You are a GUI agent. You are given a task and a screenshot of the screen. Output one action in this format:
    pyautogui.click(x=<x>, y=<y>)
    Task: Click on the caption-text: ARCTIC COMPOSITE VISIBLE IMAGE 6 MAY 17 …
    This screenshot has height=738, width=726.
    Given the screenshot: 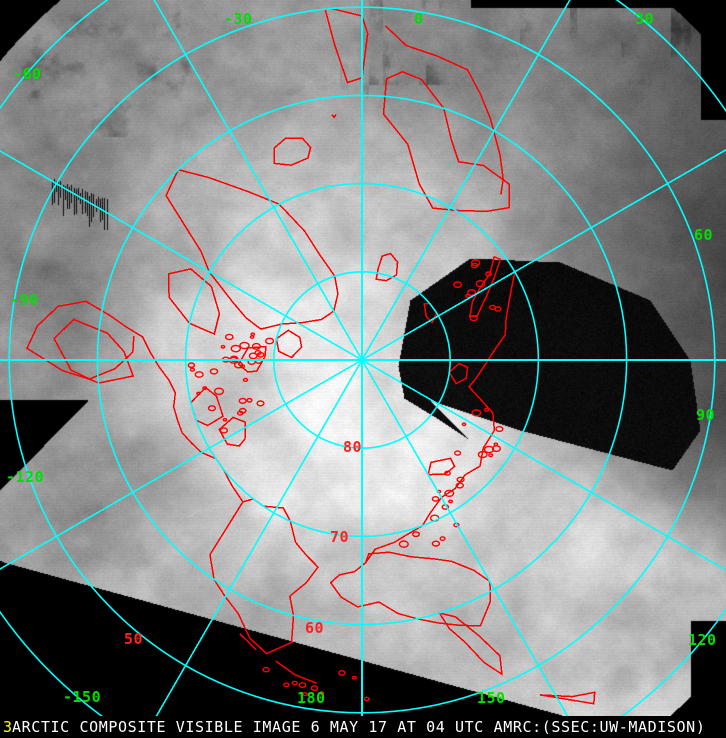 What is the action you would take?
    pyautogui.click(x=359, y=727)
    